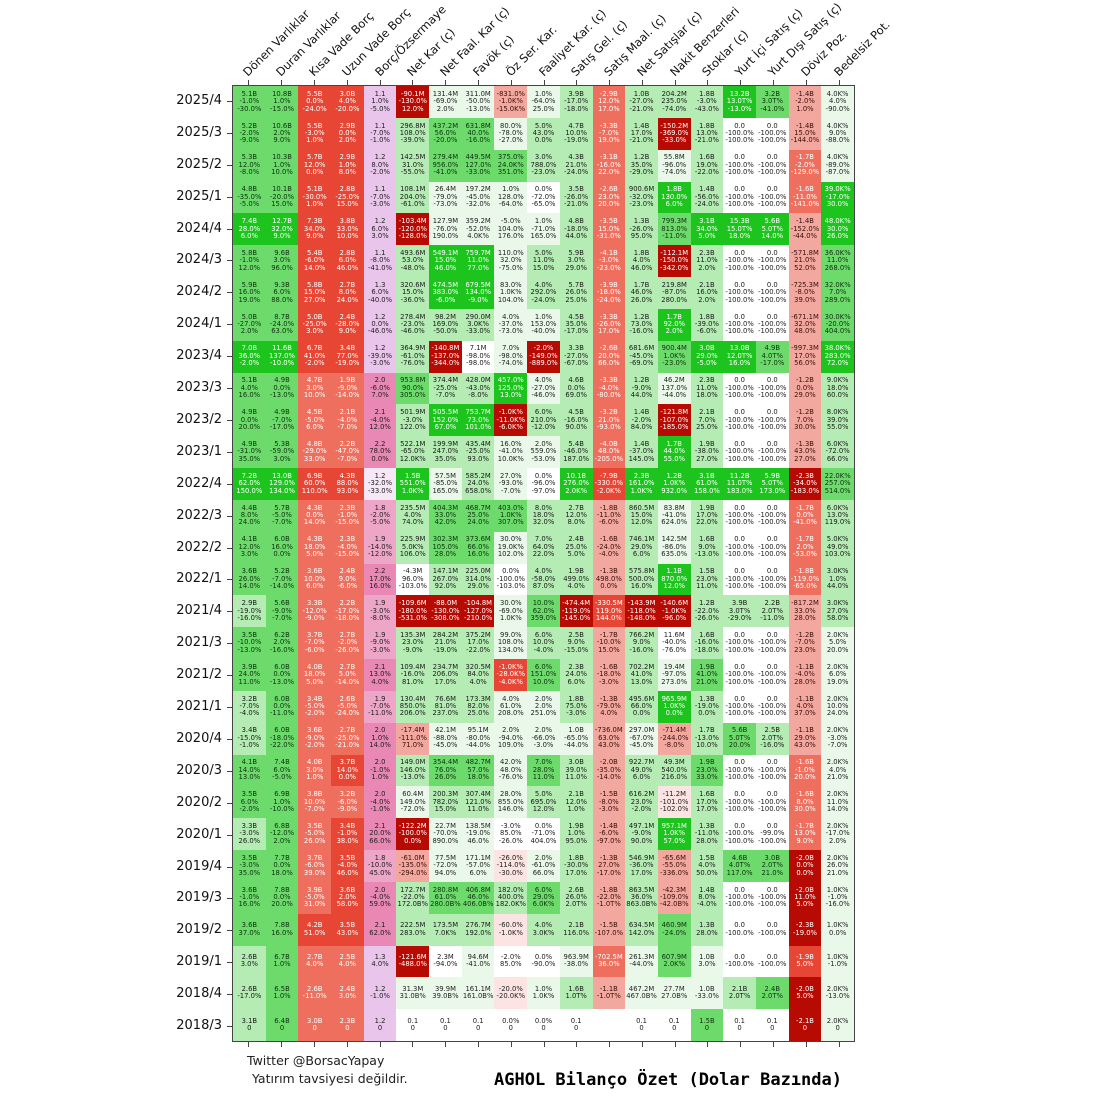 The height and width of the screenshot is (1100, 1100). What do you see at coordinates (445, 133) in the screenshot?
I see `heatmap-cell-2025-3-col7: 437.2M 56.0% -20.0%` at bounding box center [445, 133].